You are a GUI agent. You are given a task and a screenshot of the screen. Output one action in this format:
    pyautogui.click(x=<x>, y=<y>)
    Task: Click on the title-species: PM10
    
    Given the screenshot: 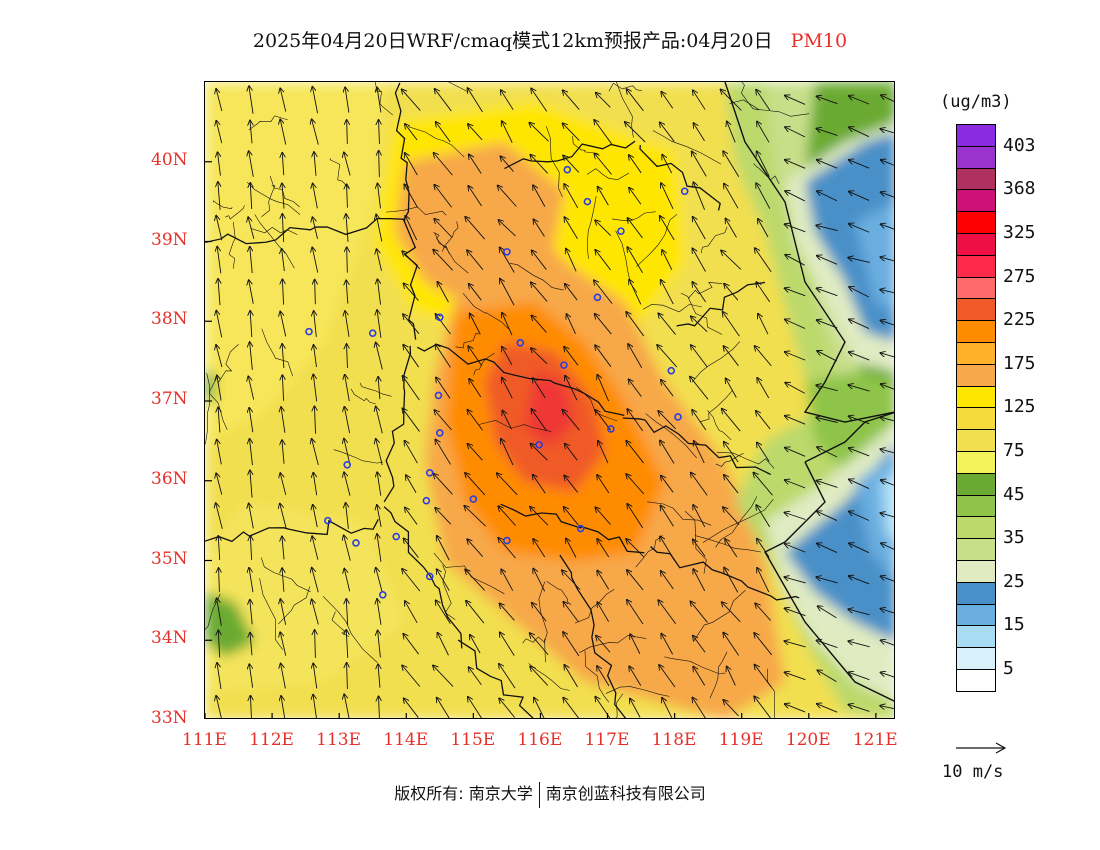 What is the action you would take?
    pyautogui.click(x=819, y=41)
    